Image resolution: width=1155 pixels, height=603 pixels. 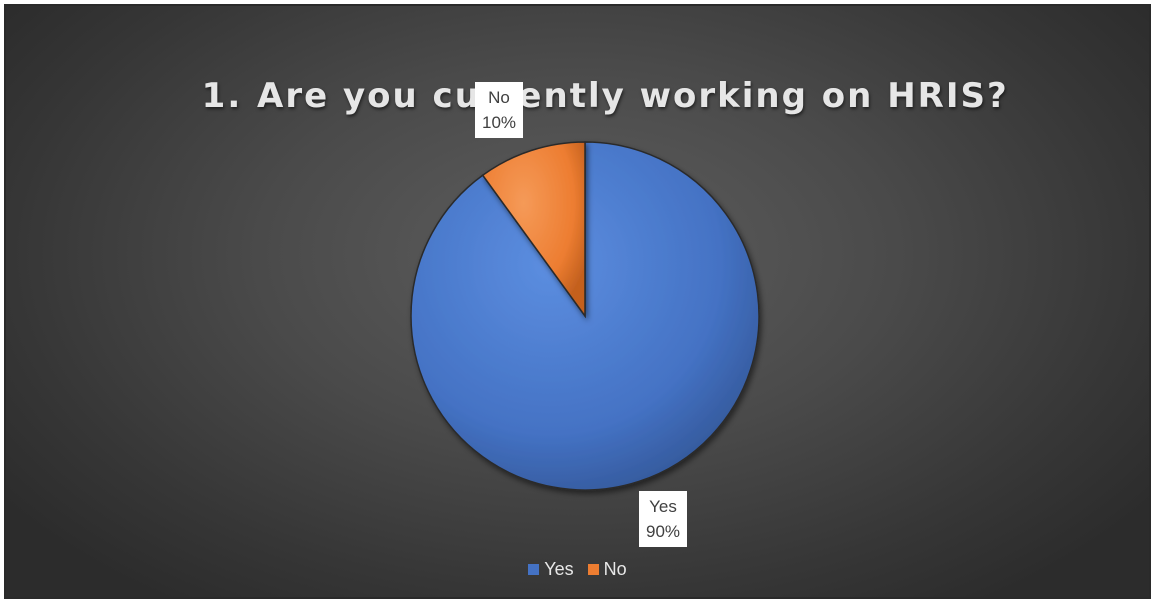 What do you see at coordinates (533, 230) in the screenshot?
I see `pie-slice-no` at bounding box center [533, 230].